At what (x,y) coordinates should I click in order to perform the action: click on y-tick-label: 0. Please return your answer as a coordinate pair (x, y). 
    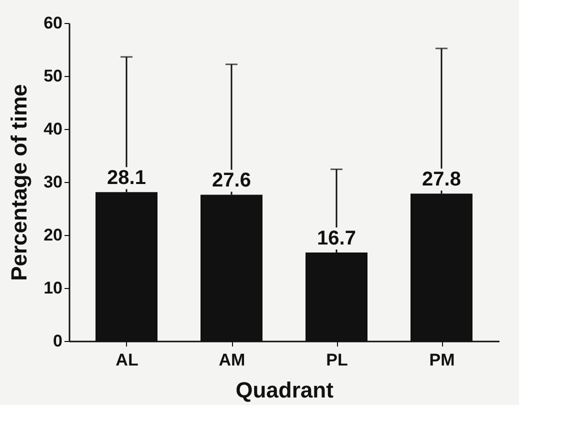
    Looking at the image, I should click on (57, 341).